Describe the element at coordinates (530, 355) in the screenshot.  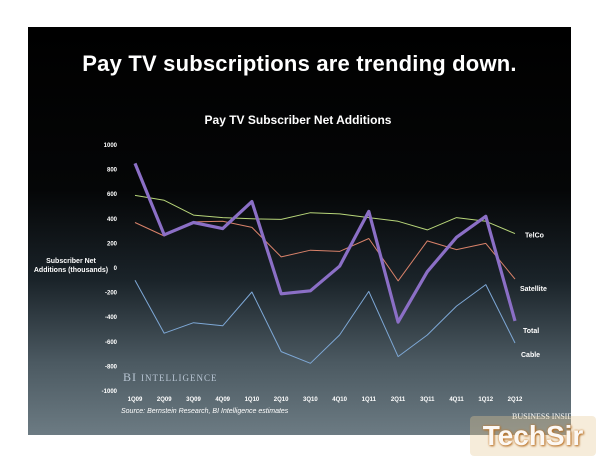
I see `series-label-cable: Cable` at that location.